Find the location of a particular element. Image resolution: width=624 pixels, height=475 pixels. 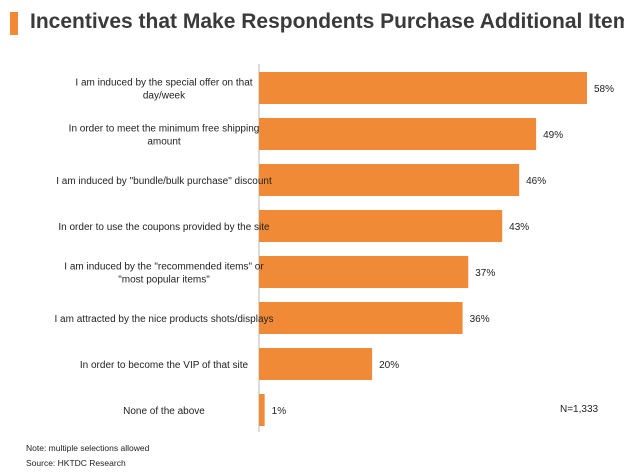

category-label: In order to become the VIP of that site is located at coordinates (164, 365).